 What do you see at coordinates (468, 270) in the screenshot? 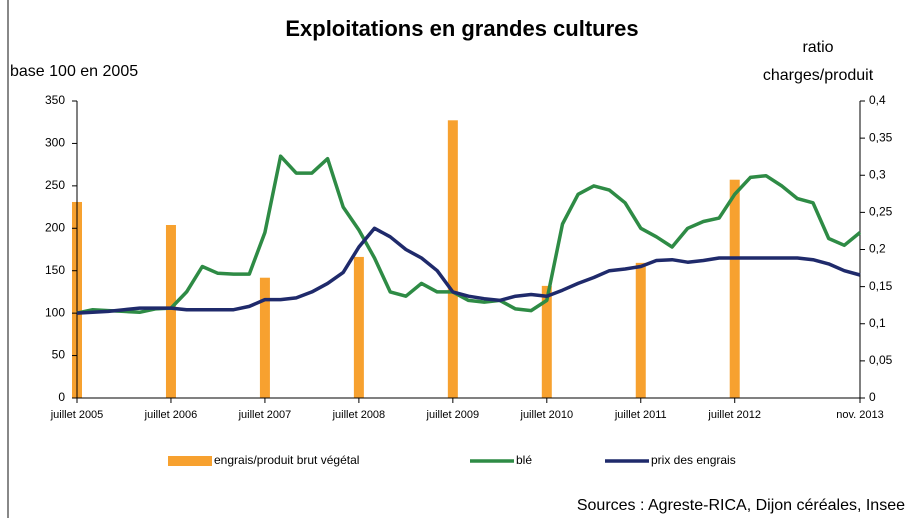
I see `line` at bounding box center [468, 270].